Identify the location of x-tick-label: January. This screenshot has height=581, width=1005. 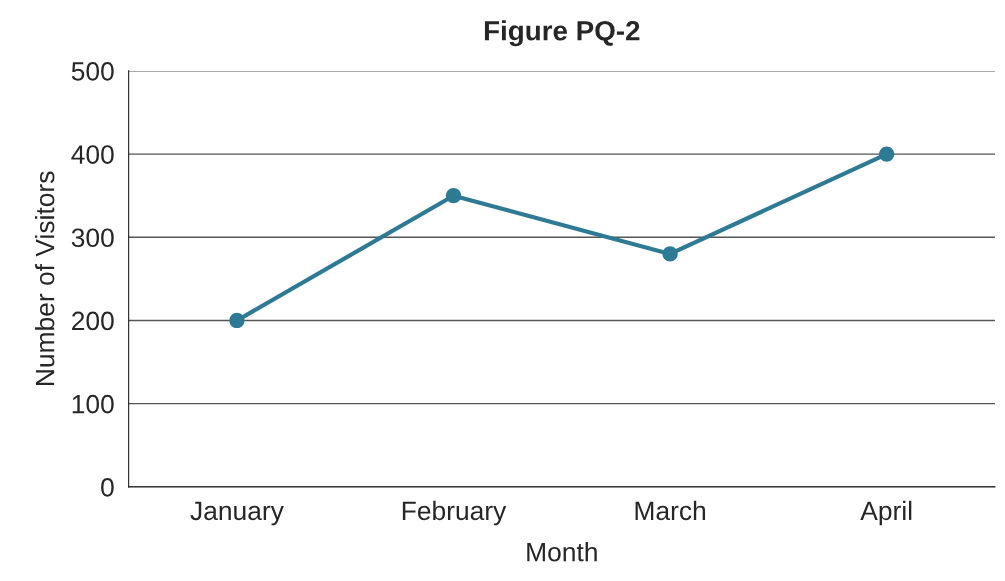
(237, 513).